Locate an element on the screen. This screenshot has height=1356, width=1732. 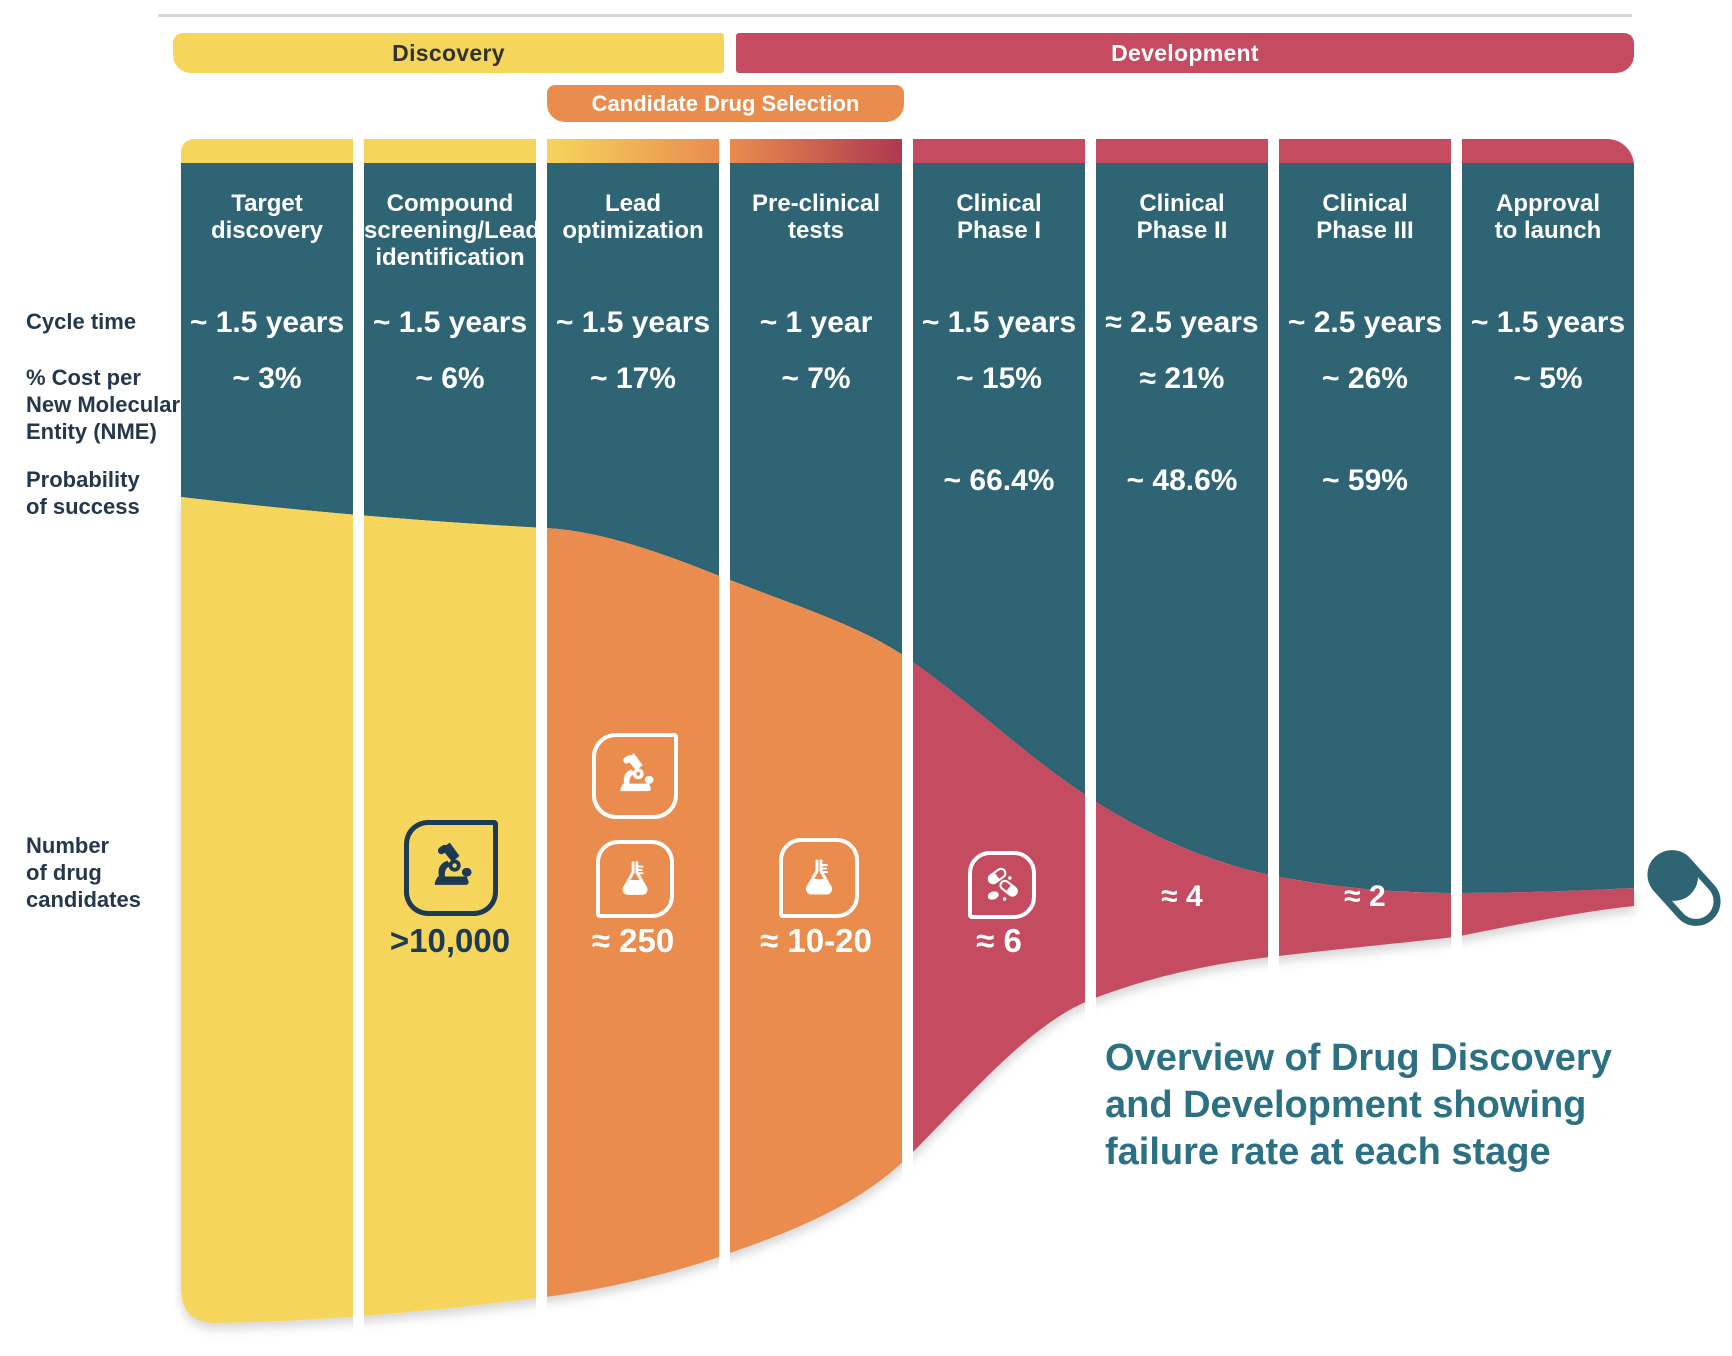
probability-value: ~ 66.4% is located at coordinates (999, 480).